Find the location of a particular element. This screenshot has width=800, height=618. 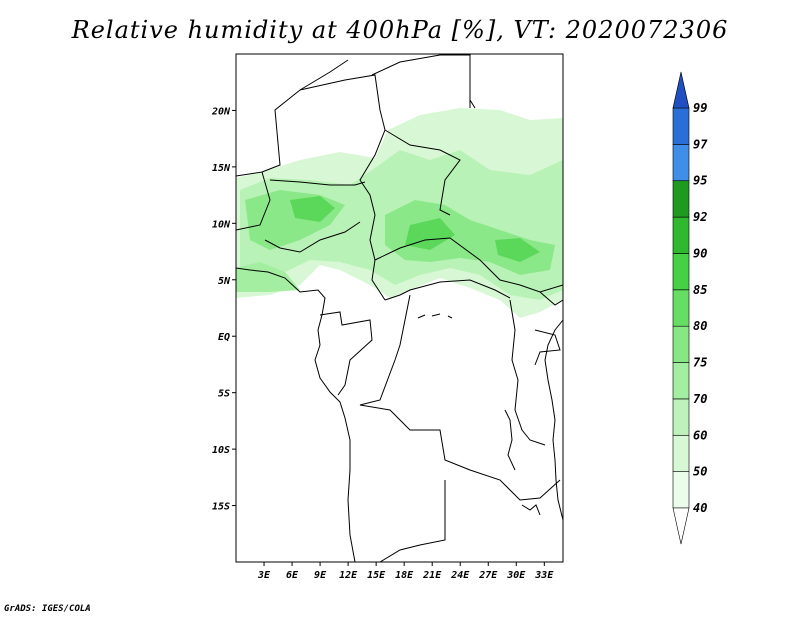

colorbar-legend: 40 50 60 70 75 80 85 90 92 95 97 99 is located at coordinates (690, 308).